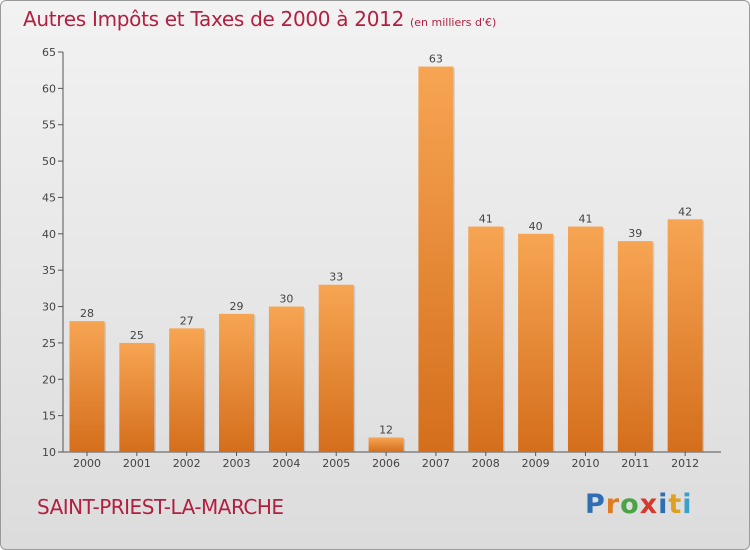  I want to click on chart-unit: (en milliers d'€), so click(453, 22).